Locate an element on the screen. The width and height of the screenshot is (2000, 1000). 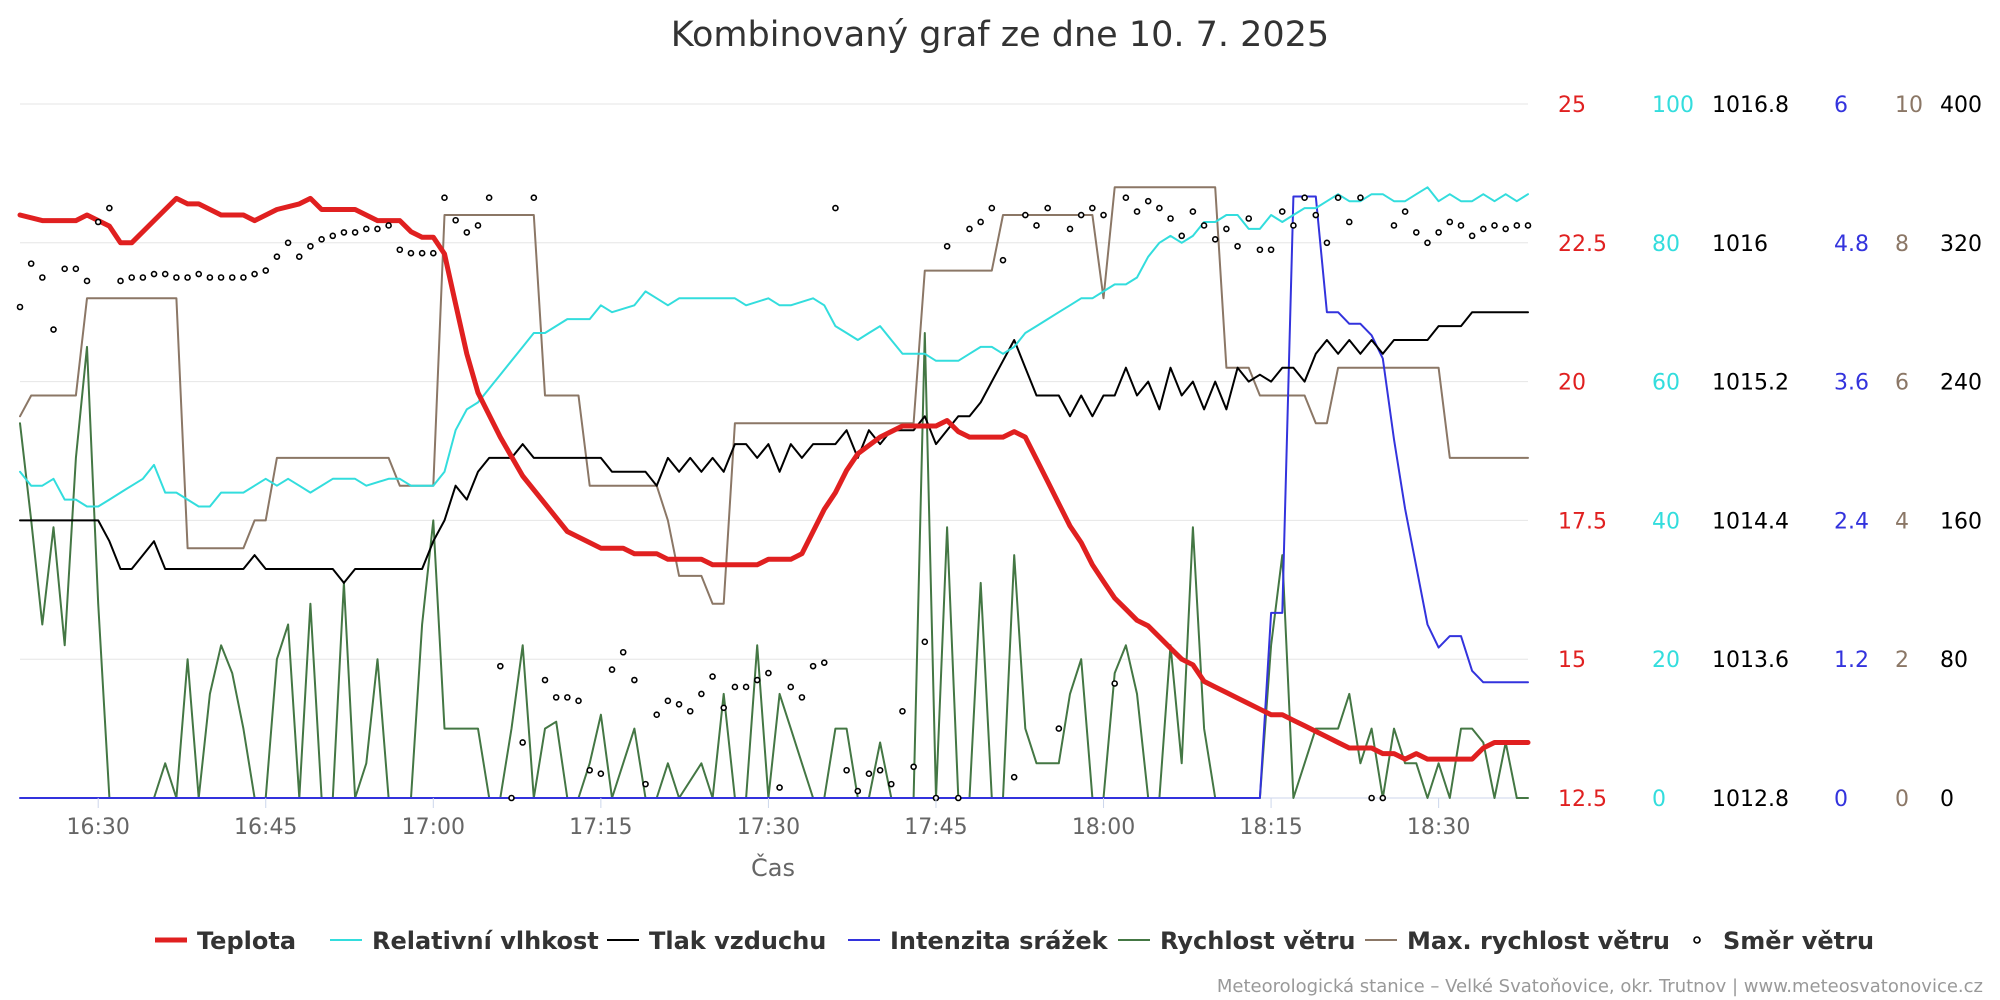
legend-item-intenzita-srazek: Intenzita srážek is located at coordinates (978, 941).